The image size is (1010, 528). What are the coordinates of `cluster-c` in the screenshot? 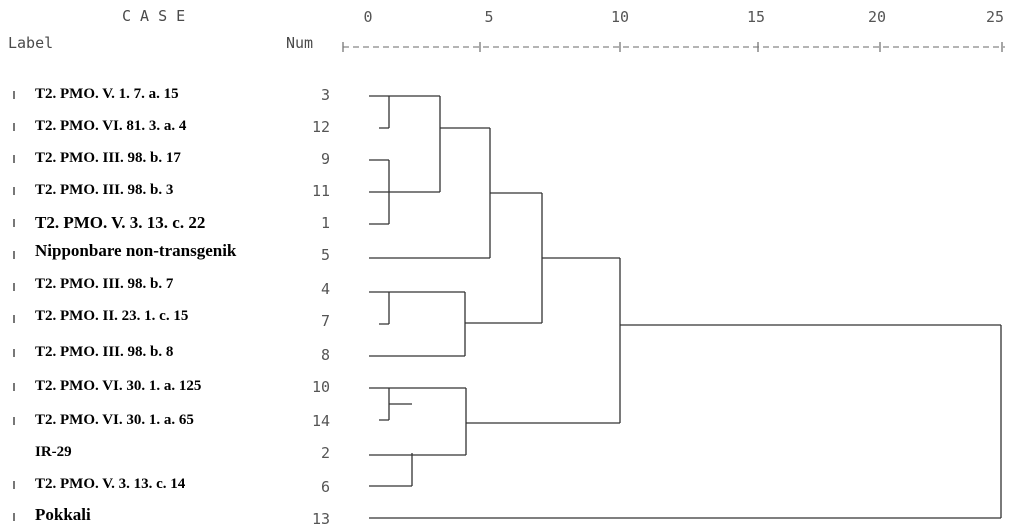 It's located at (543, 340).